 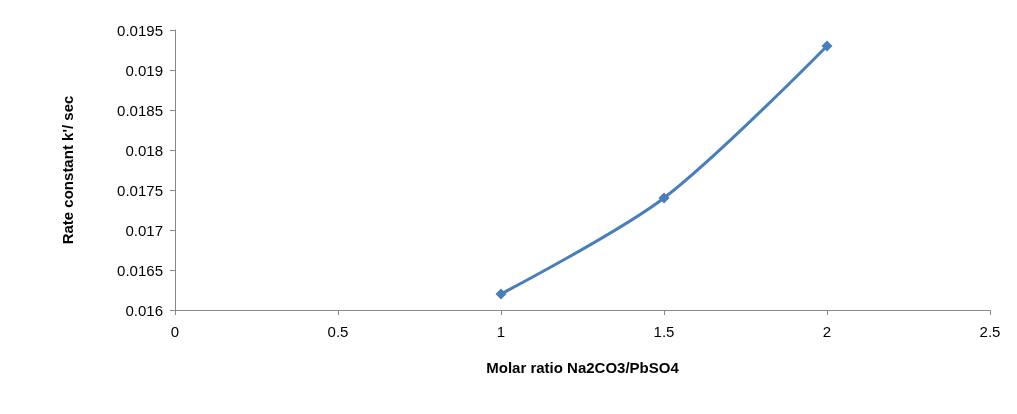 I want to click on x-tick-label: 0.5, so click(x=338, y=331).